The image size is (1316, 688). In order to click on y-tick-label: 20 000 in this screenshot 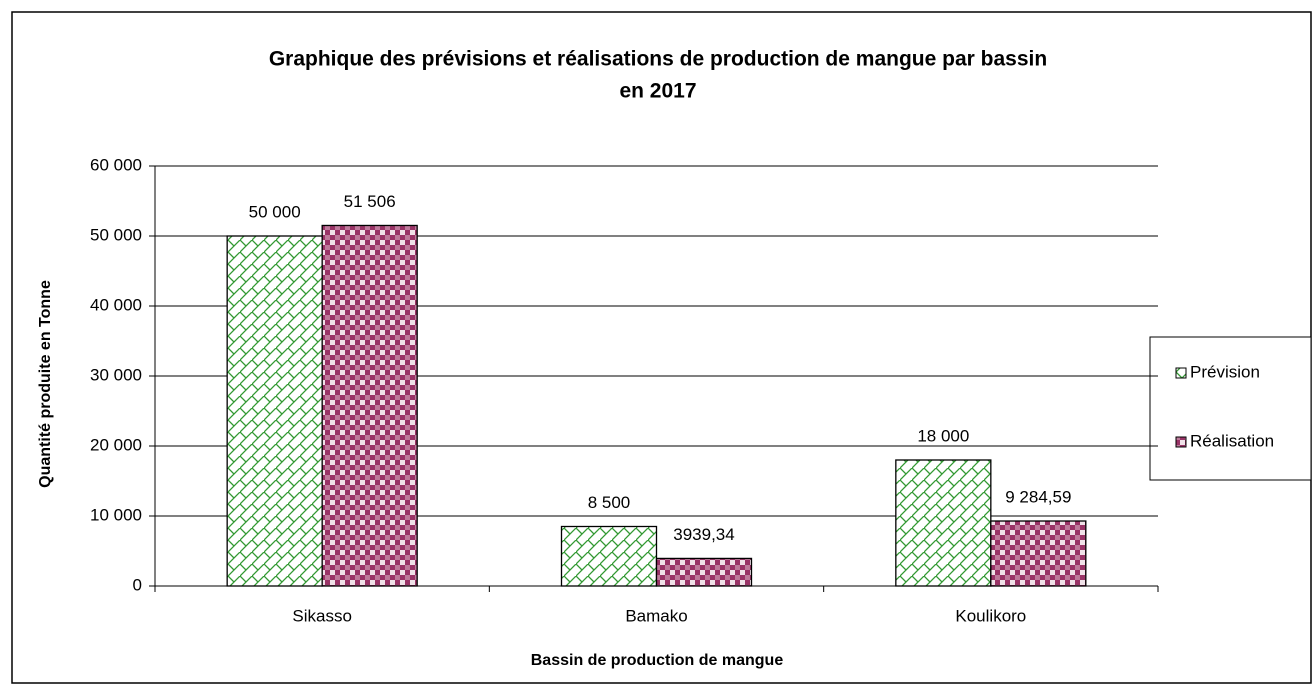, I will do `click(116, 444)`.